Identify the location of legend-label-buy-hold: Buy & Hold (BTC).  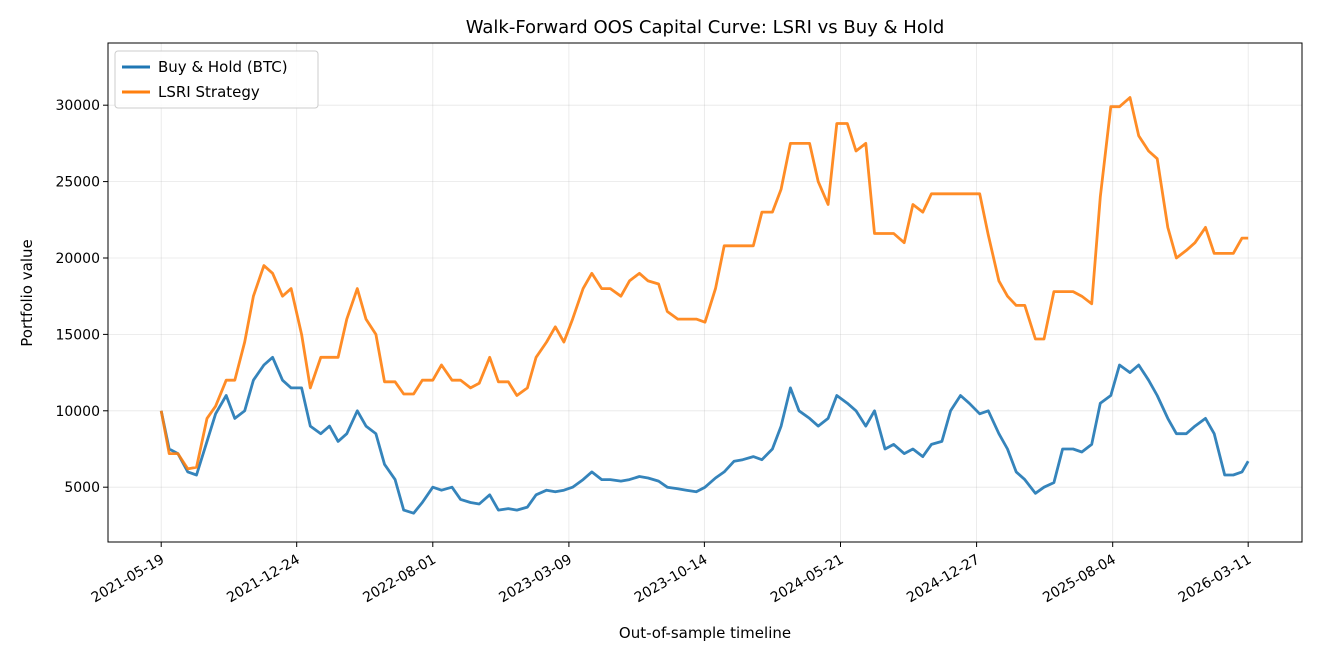
(223, 67).